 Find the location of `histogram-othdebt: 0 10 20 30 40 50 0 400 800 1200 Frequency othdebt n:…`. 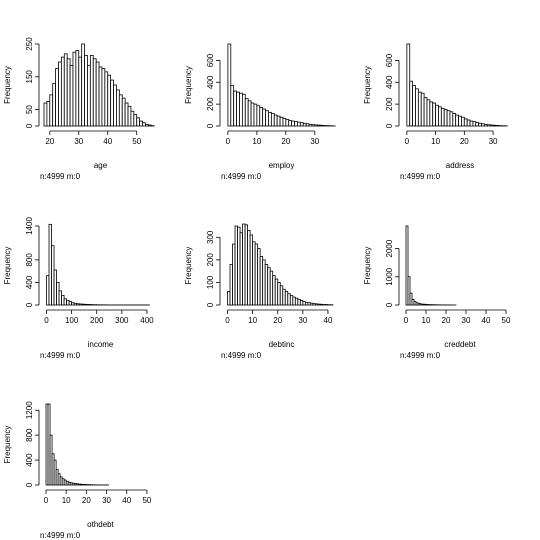

histogram-othdebt: 0 10 20 30 40 50 0 400 800 1200 Frequency othdebt n:… is located at coordinates (77, 470).